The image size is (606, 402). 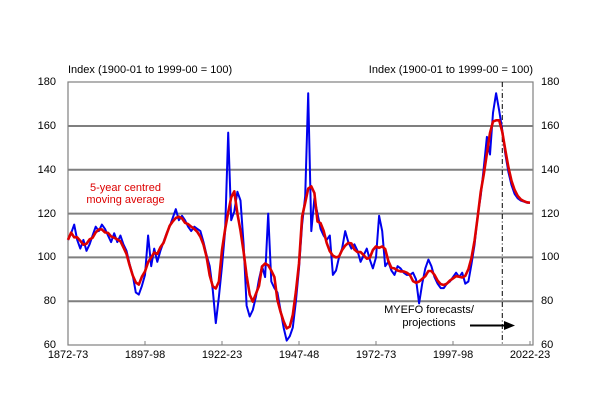 I want to click on forecast-arrow-head-icon, so click(x=509, y=325).